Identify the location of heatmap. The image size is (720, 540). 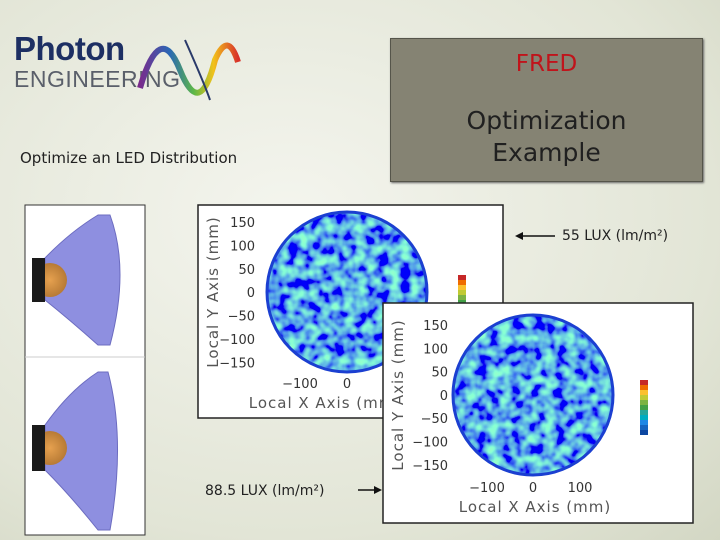
(533, 395).